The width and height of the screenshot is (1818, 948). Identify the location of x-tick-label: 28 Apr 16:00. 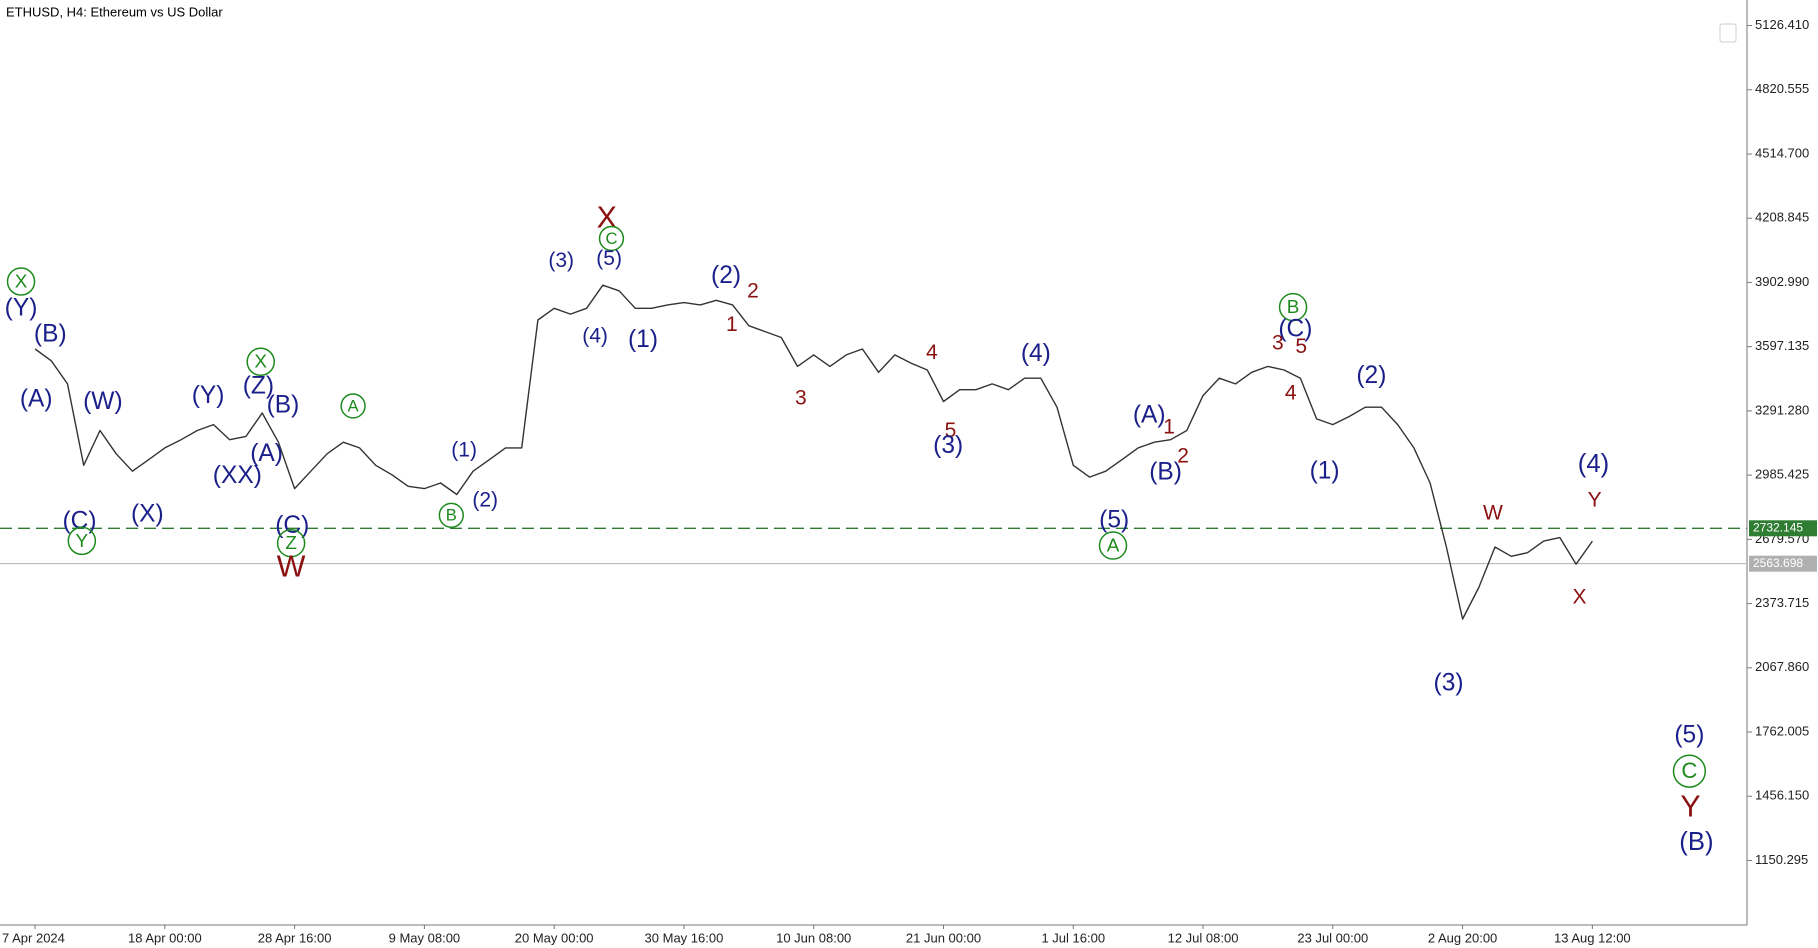
(295, 937).